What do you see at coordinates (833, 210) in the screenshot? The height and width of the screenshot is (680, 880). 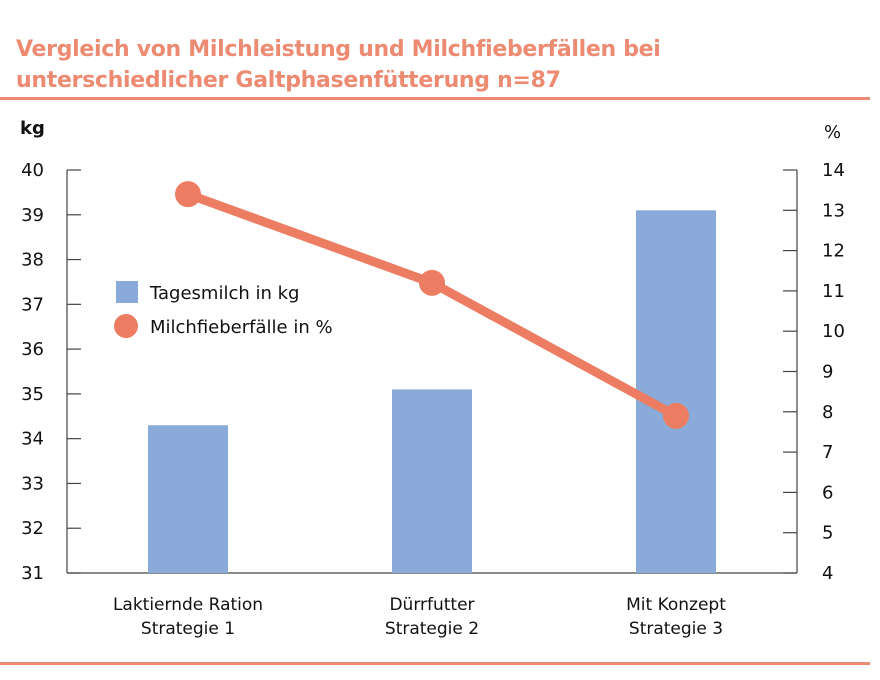 I see `right-tick-label: 13` at bounding box center [833, 210].